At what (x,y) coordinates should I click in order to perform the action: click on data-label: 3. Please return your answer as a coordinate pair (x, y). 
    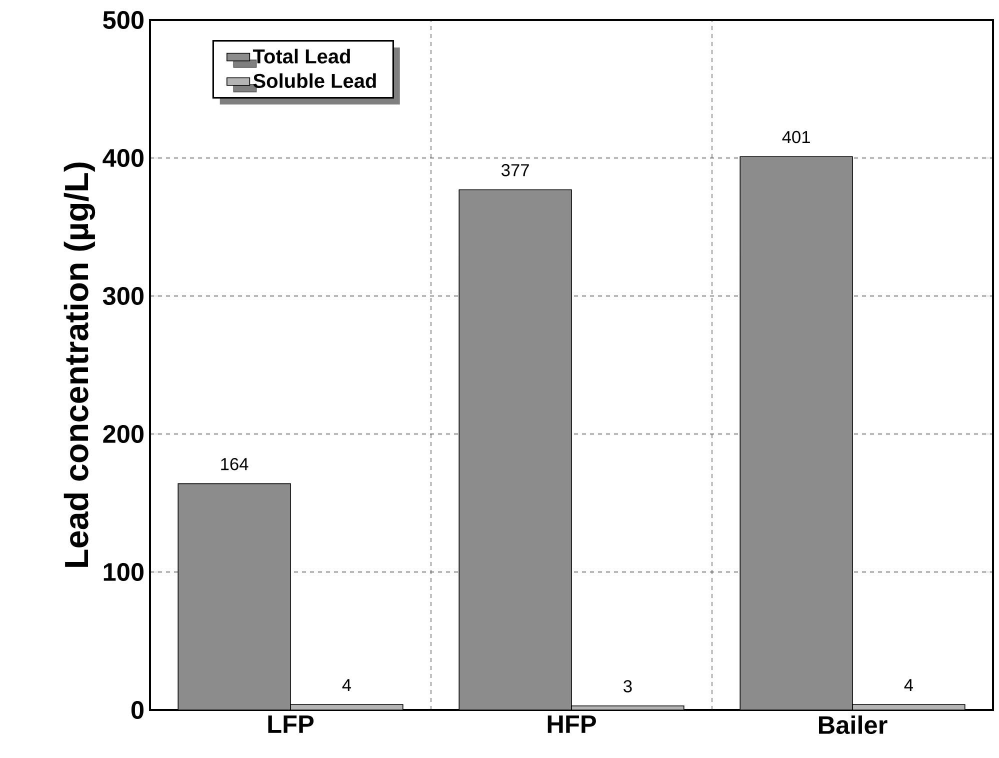
    Looking at the image, I should click on (628, 686).